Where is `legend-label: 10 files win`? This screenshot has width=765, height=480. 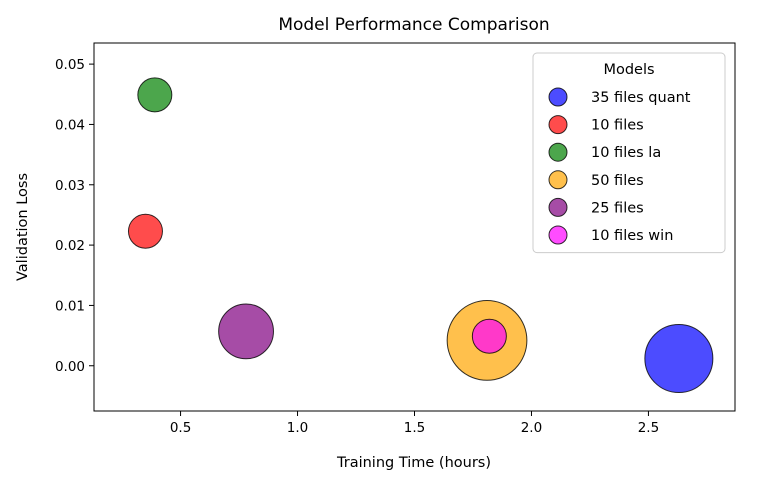
legend-label: 10 files win is located at coordinates (632, 236).